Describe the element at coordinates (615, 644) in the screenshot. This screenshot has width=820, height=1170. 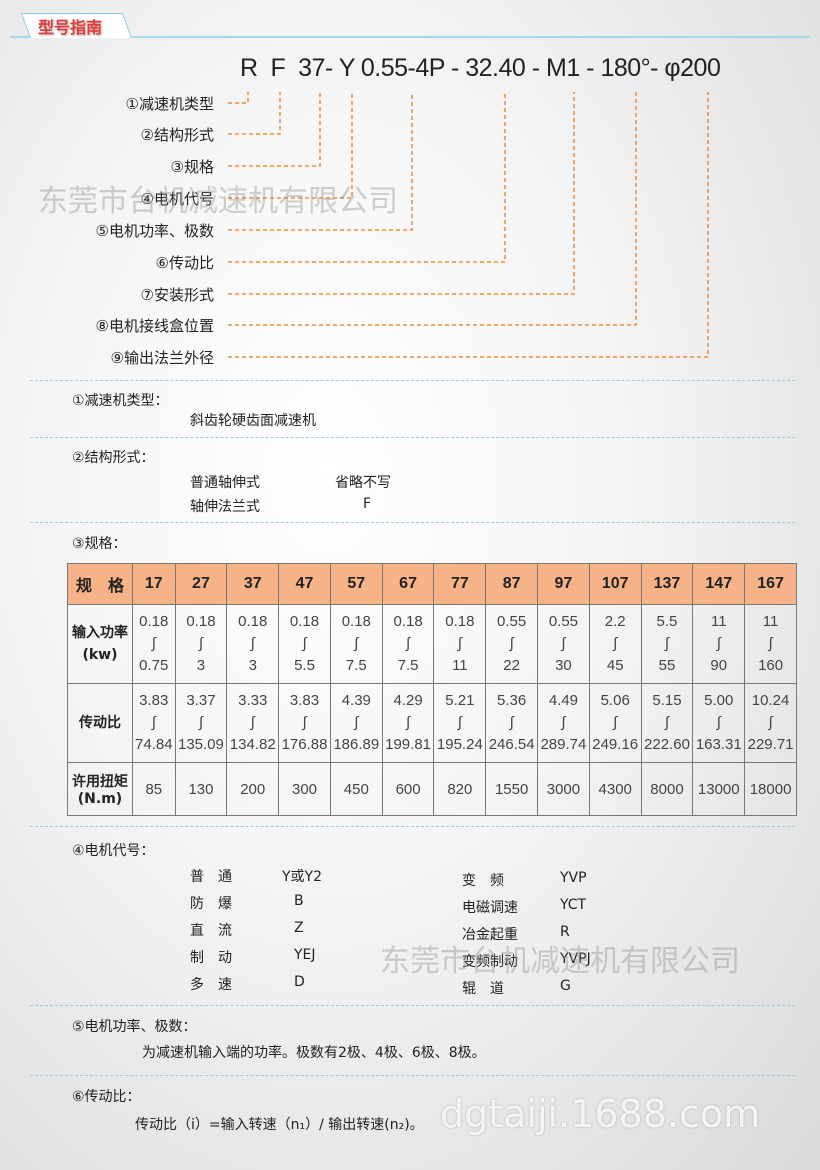
I see `table-cell: 2.2 ∫ 45` at that location.